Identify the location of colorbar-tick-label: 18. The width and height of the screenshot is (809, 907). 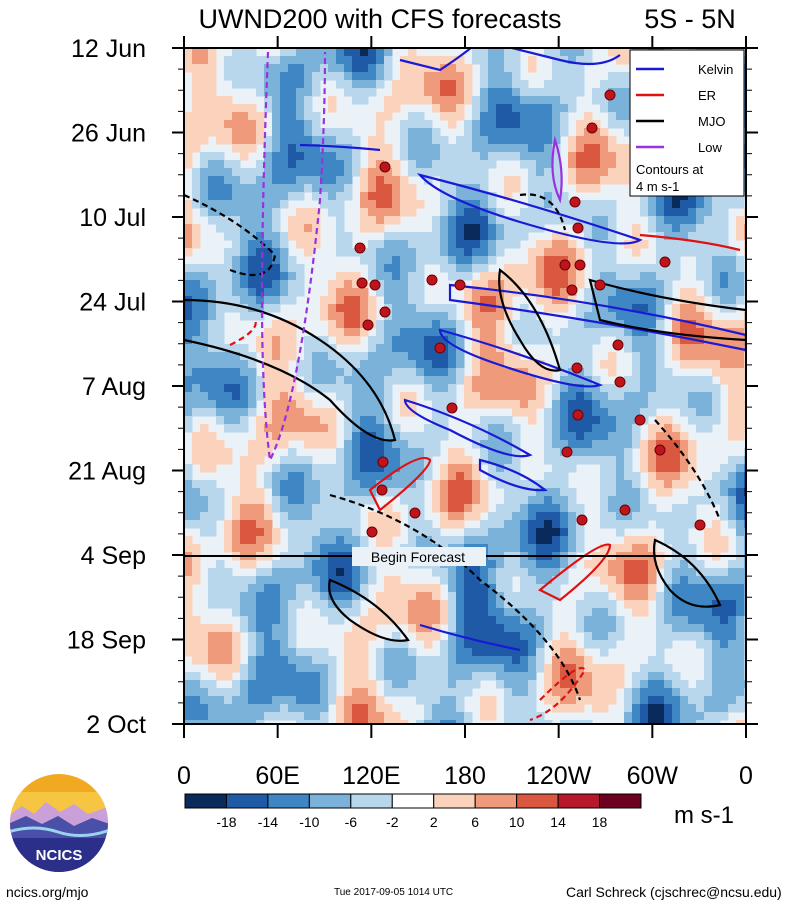
(600, 822).